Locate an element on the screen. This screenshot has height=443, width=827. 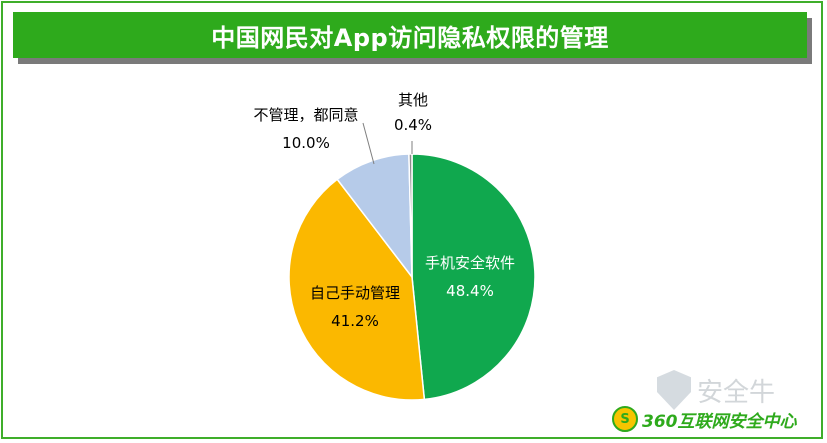
logo-text: 360互联网安全中心 is located at coordinates (719, 421).